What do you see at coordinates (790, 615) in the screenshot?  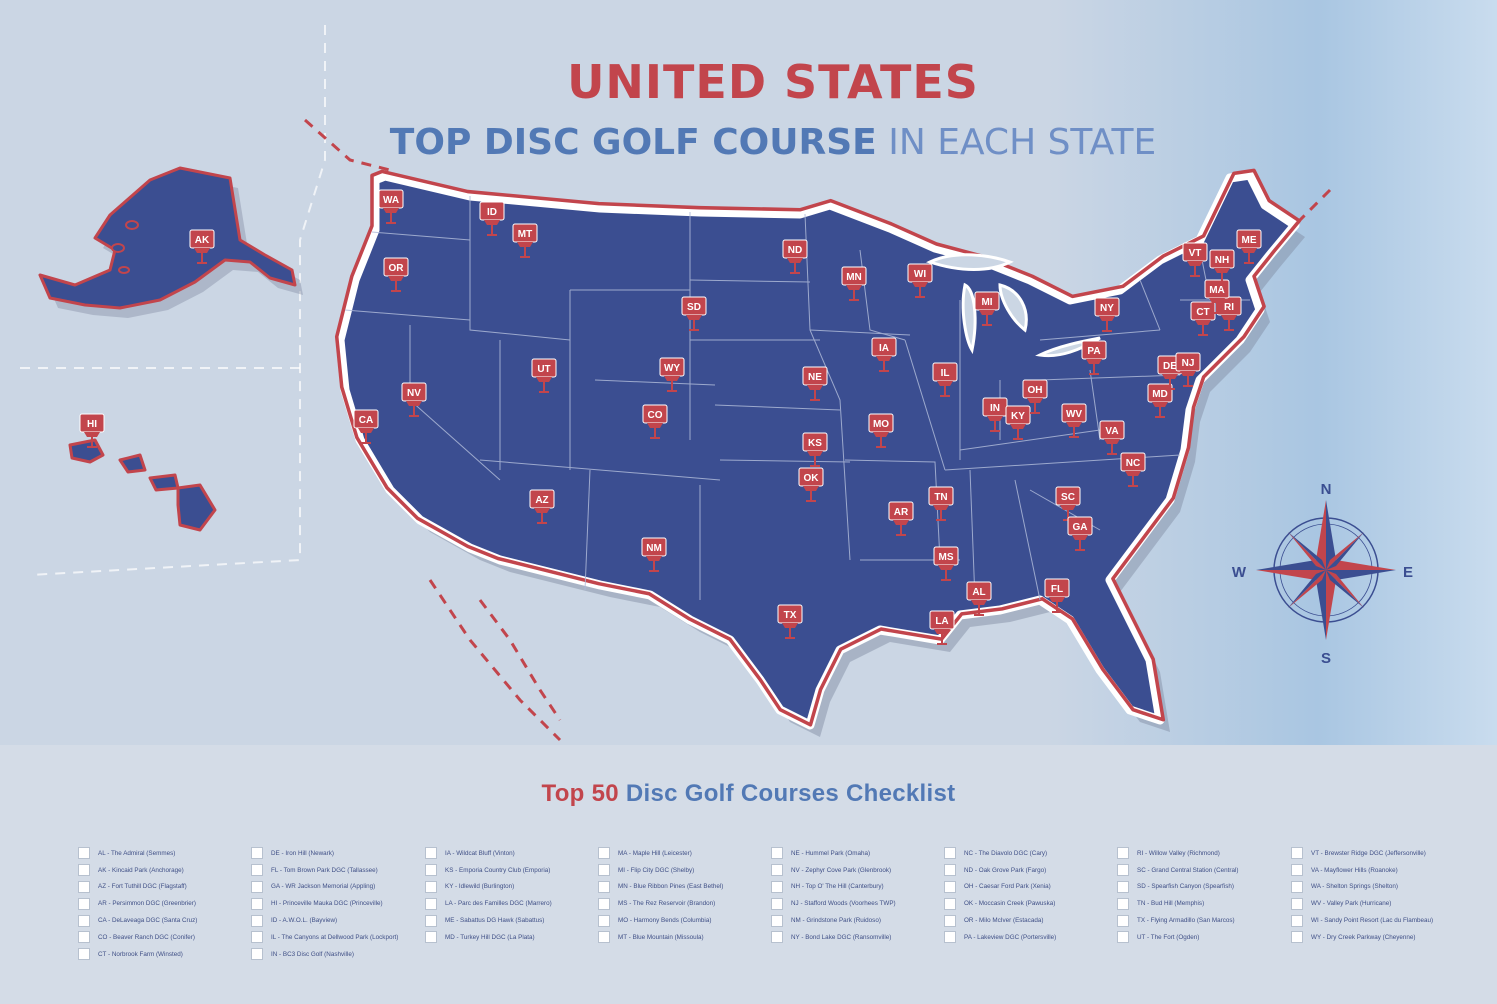 I see `pin-label: TX` at bounding box center [790, 615].